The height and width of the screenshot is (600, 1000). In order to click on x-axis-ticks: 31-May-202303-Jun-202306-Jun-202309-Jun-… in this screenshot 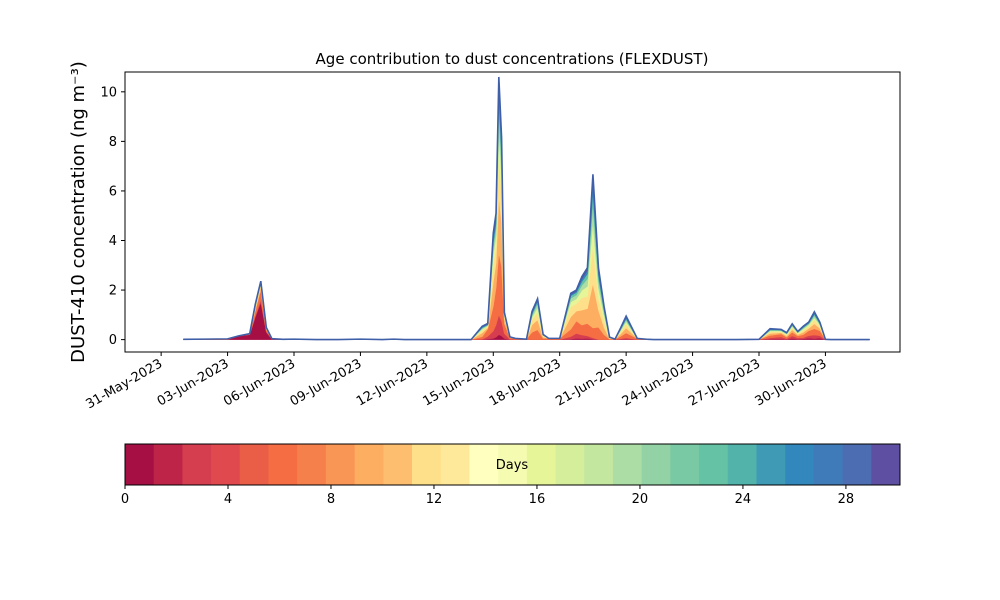, I will do `click(456, 382)`.